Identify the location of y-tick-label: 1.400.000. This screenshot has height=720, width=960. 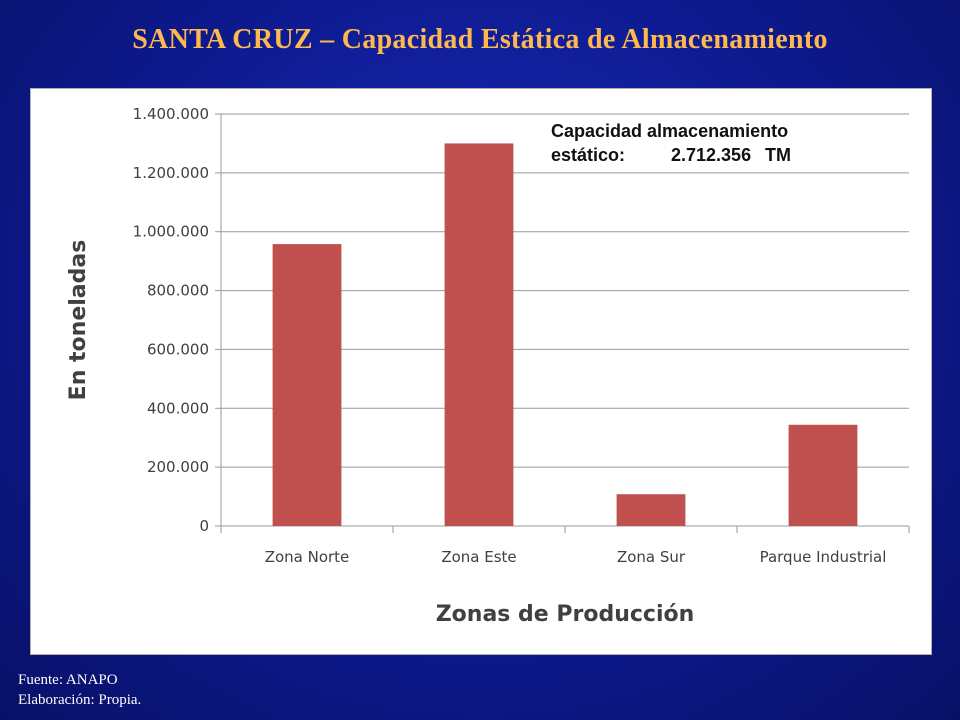
(171, 114).